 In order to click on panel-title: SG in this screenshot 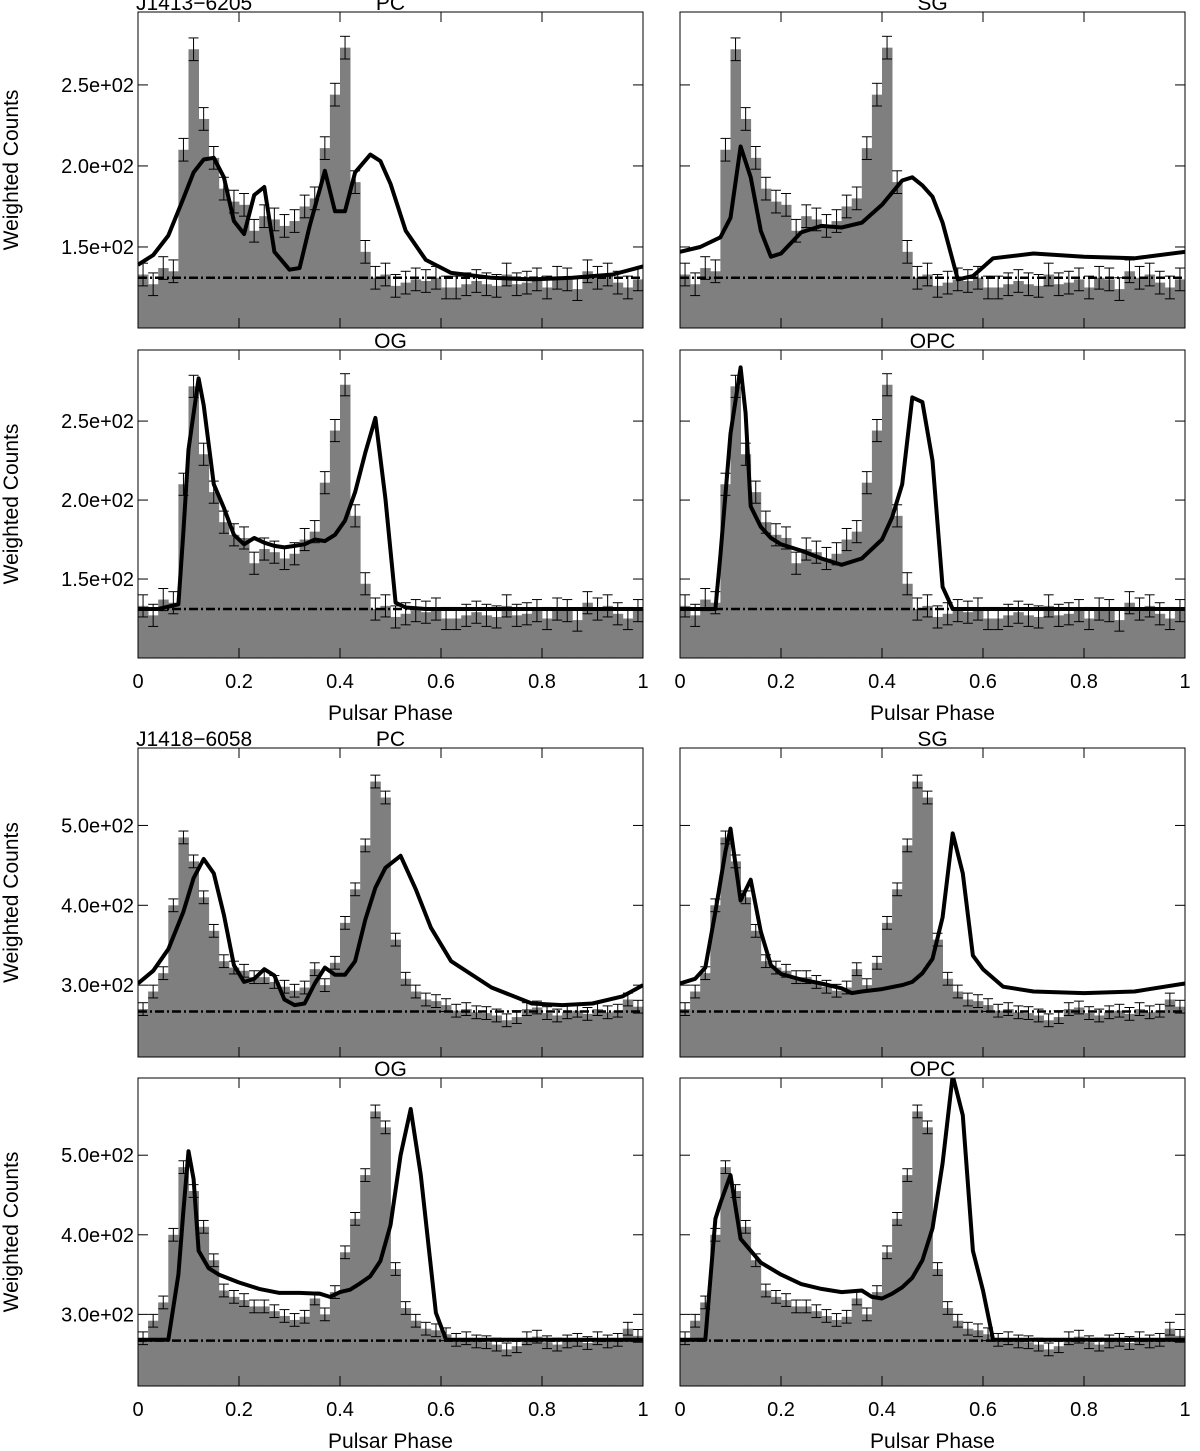, I will do `click(932, 7)`.